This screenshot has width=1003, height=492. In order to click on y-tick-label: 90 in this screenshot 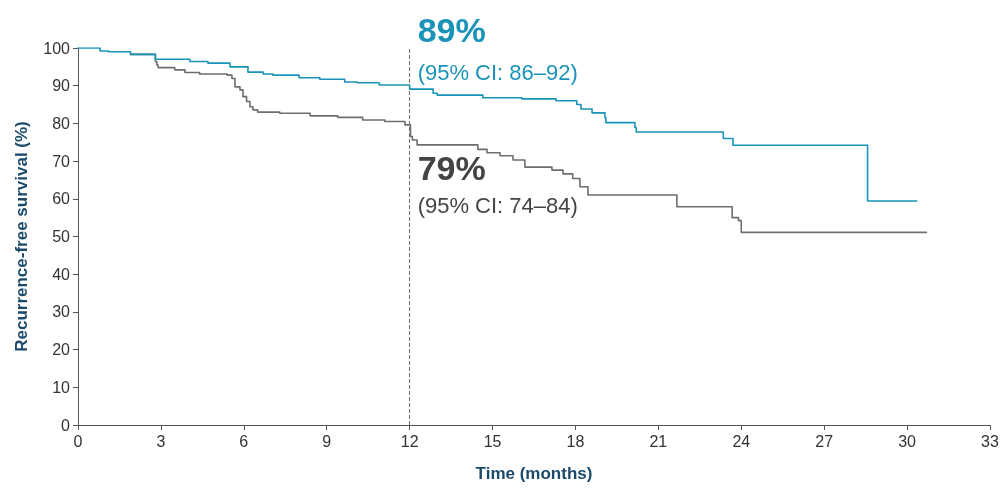, I will do `click(61, 86)`.